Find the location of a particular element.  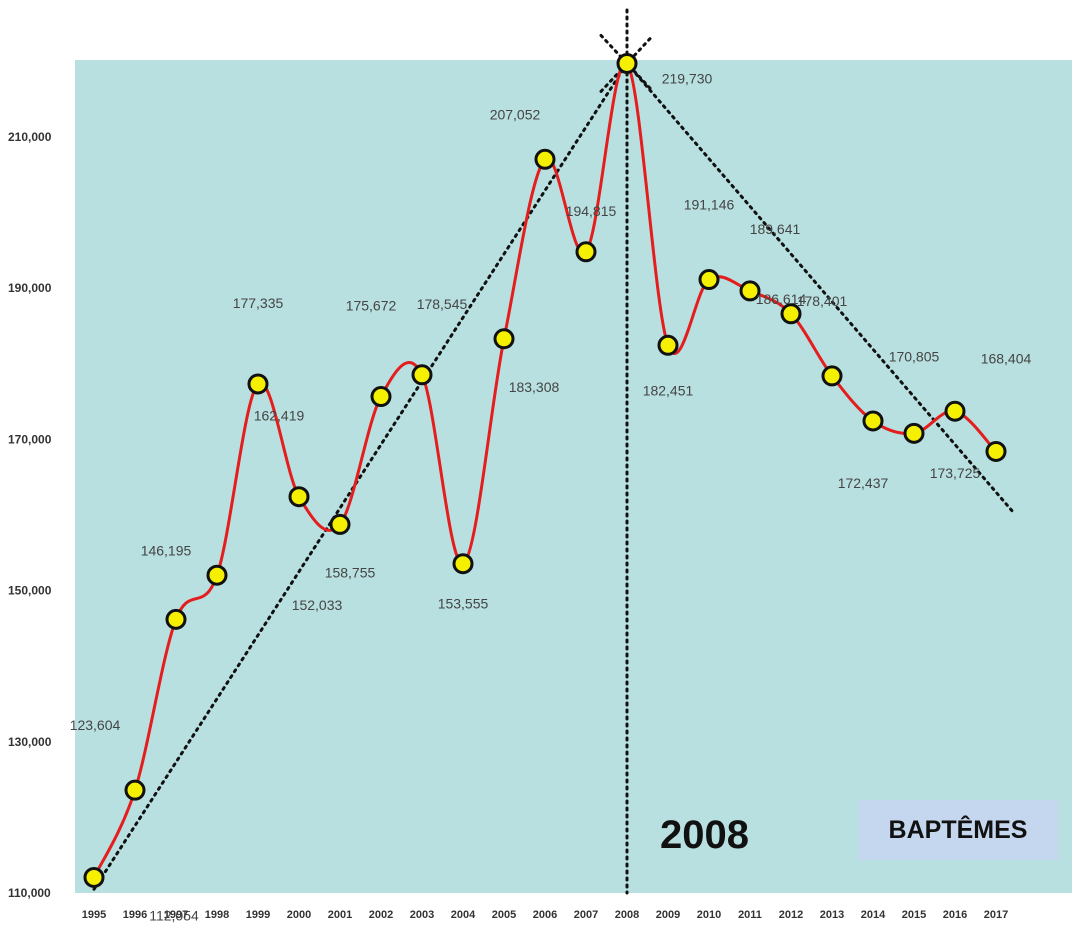

y-tick-label: 170,000 is located at coordinates (30, 439).